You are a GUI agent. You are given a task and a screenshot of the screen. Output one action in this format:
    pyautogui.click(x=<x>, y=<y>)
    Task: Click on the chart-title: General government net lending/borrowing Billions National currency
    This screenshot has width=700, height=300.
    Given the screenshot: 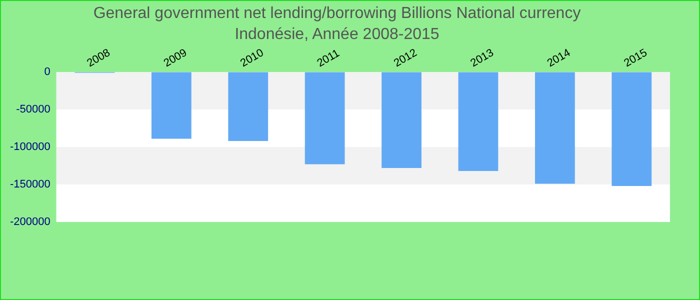 What is the action you would take?
    pyautogui.click(x=337, y=13)
    